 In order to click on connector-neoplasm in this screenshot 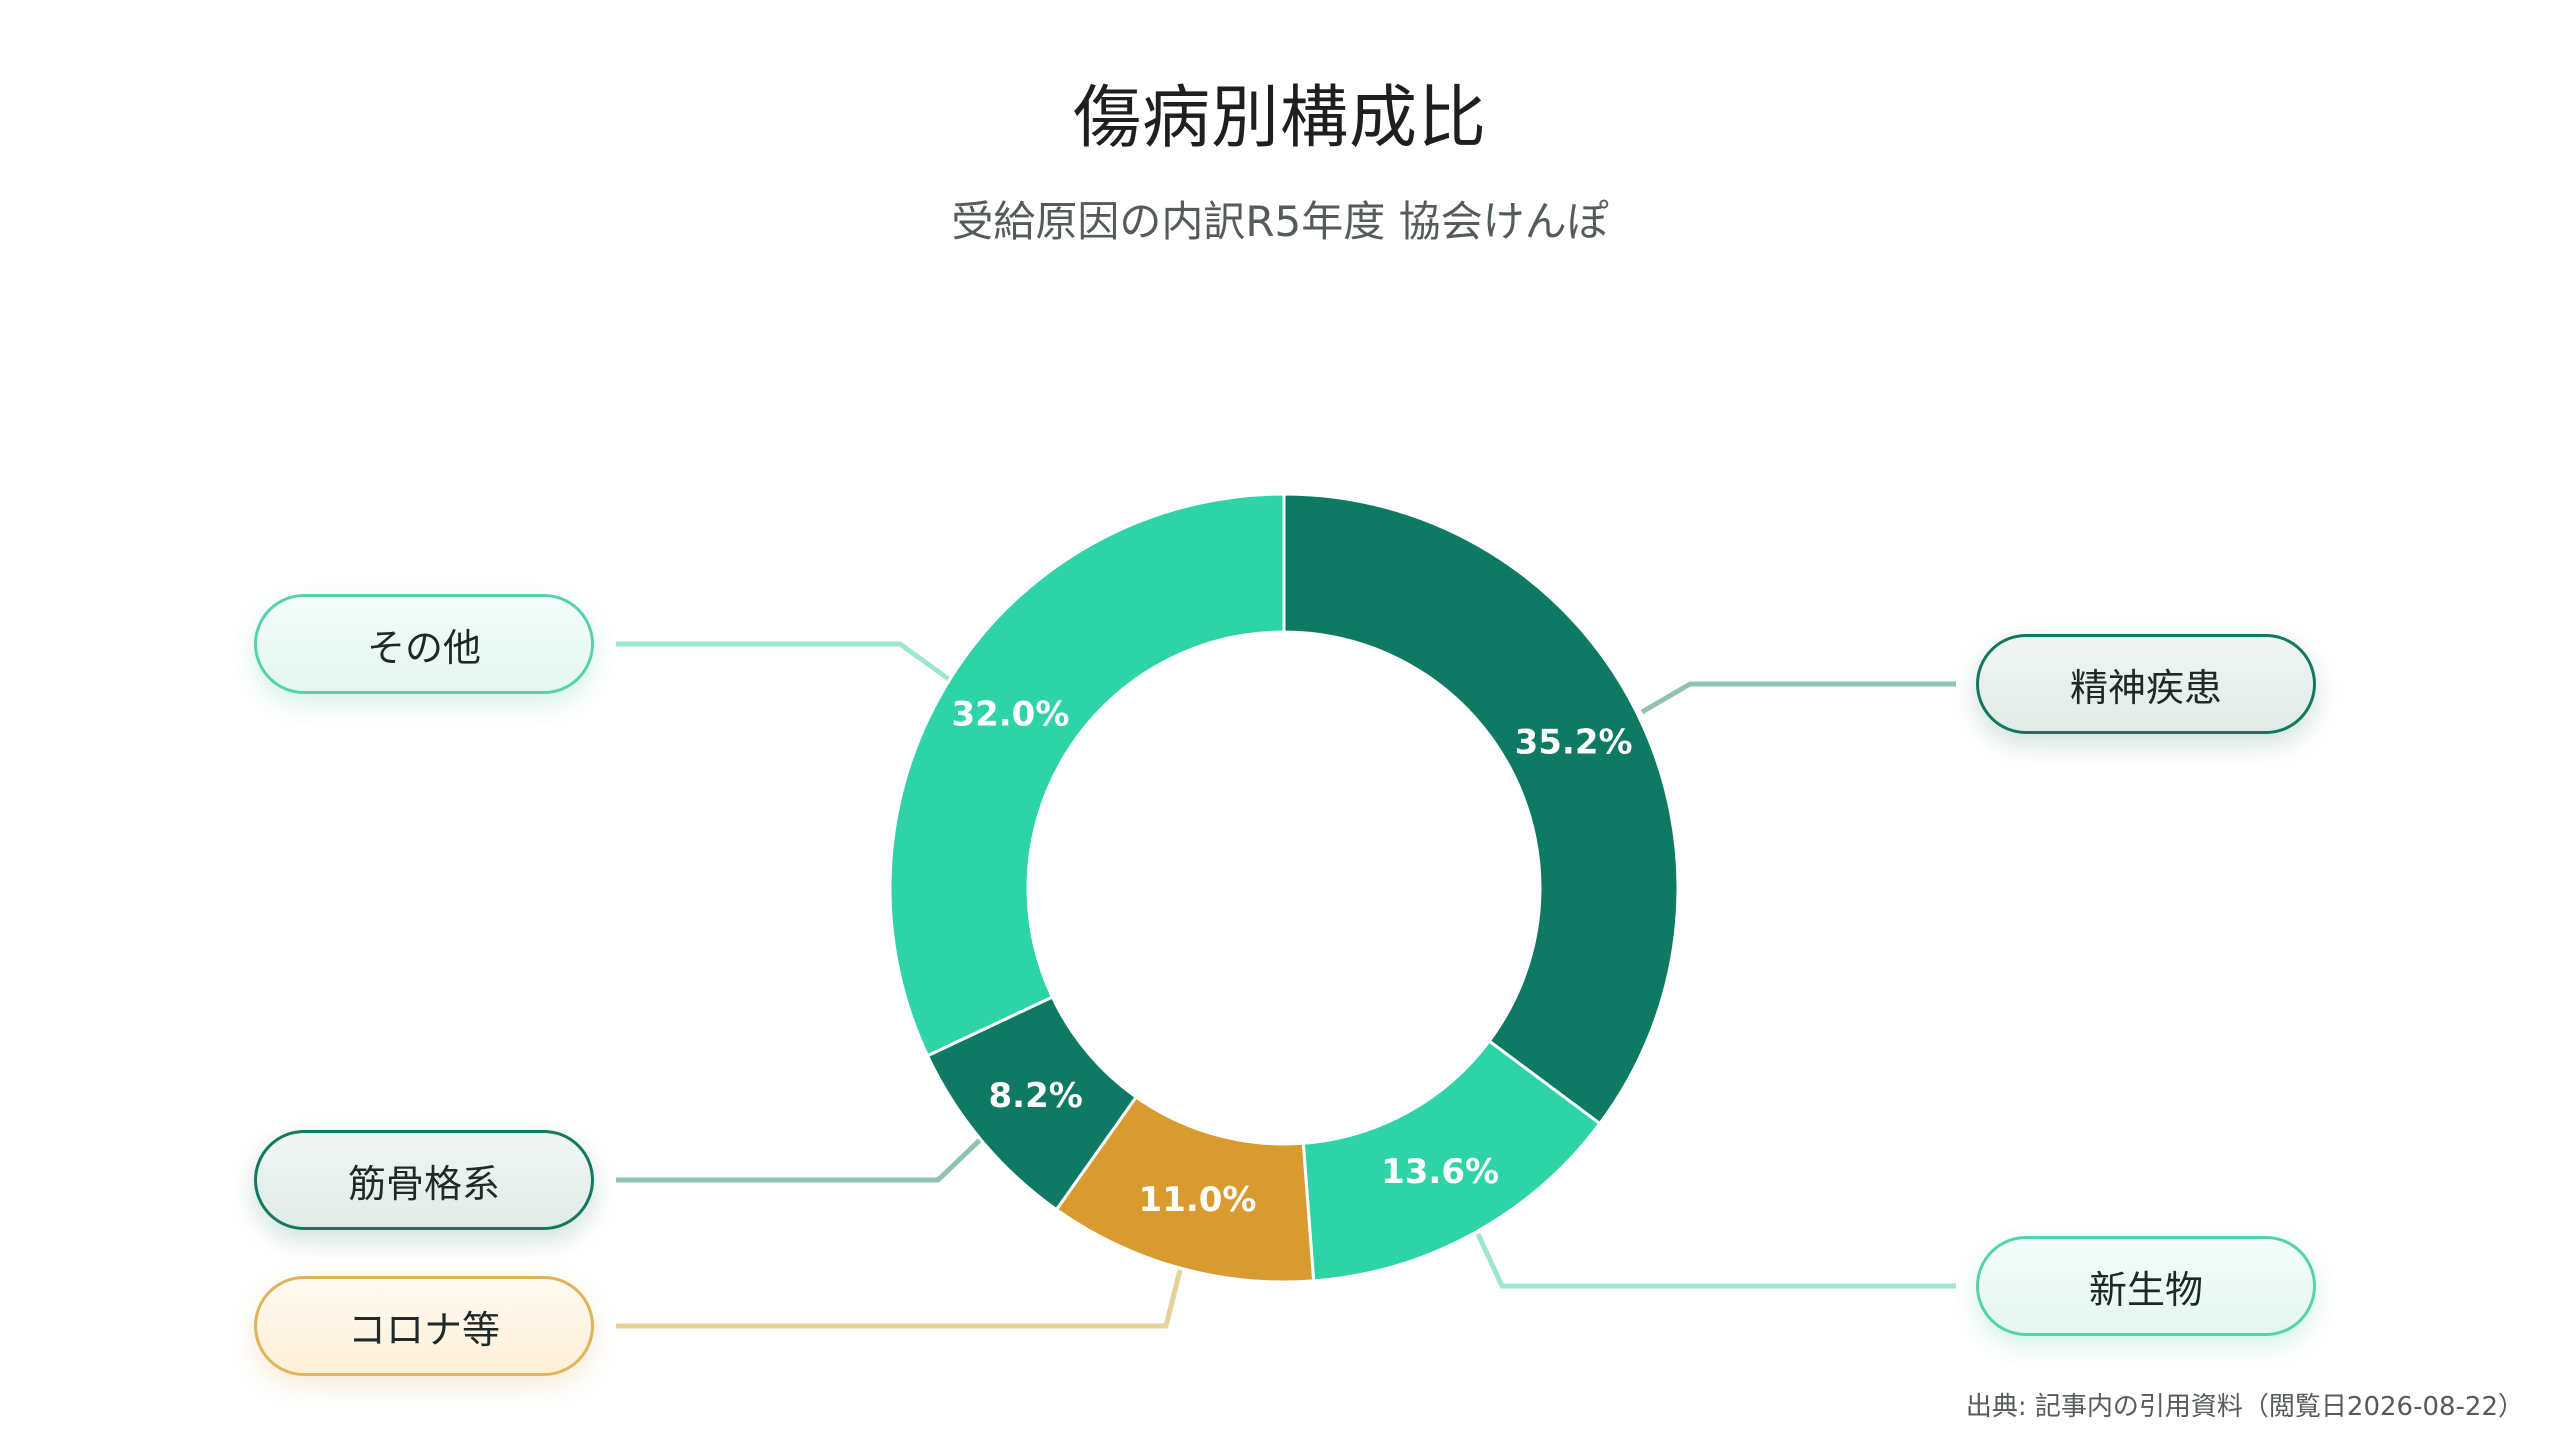, I will do `click(1715, 1260)`.